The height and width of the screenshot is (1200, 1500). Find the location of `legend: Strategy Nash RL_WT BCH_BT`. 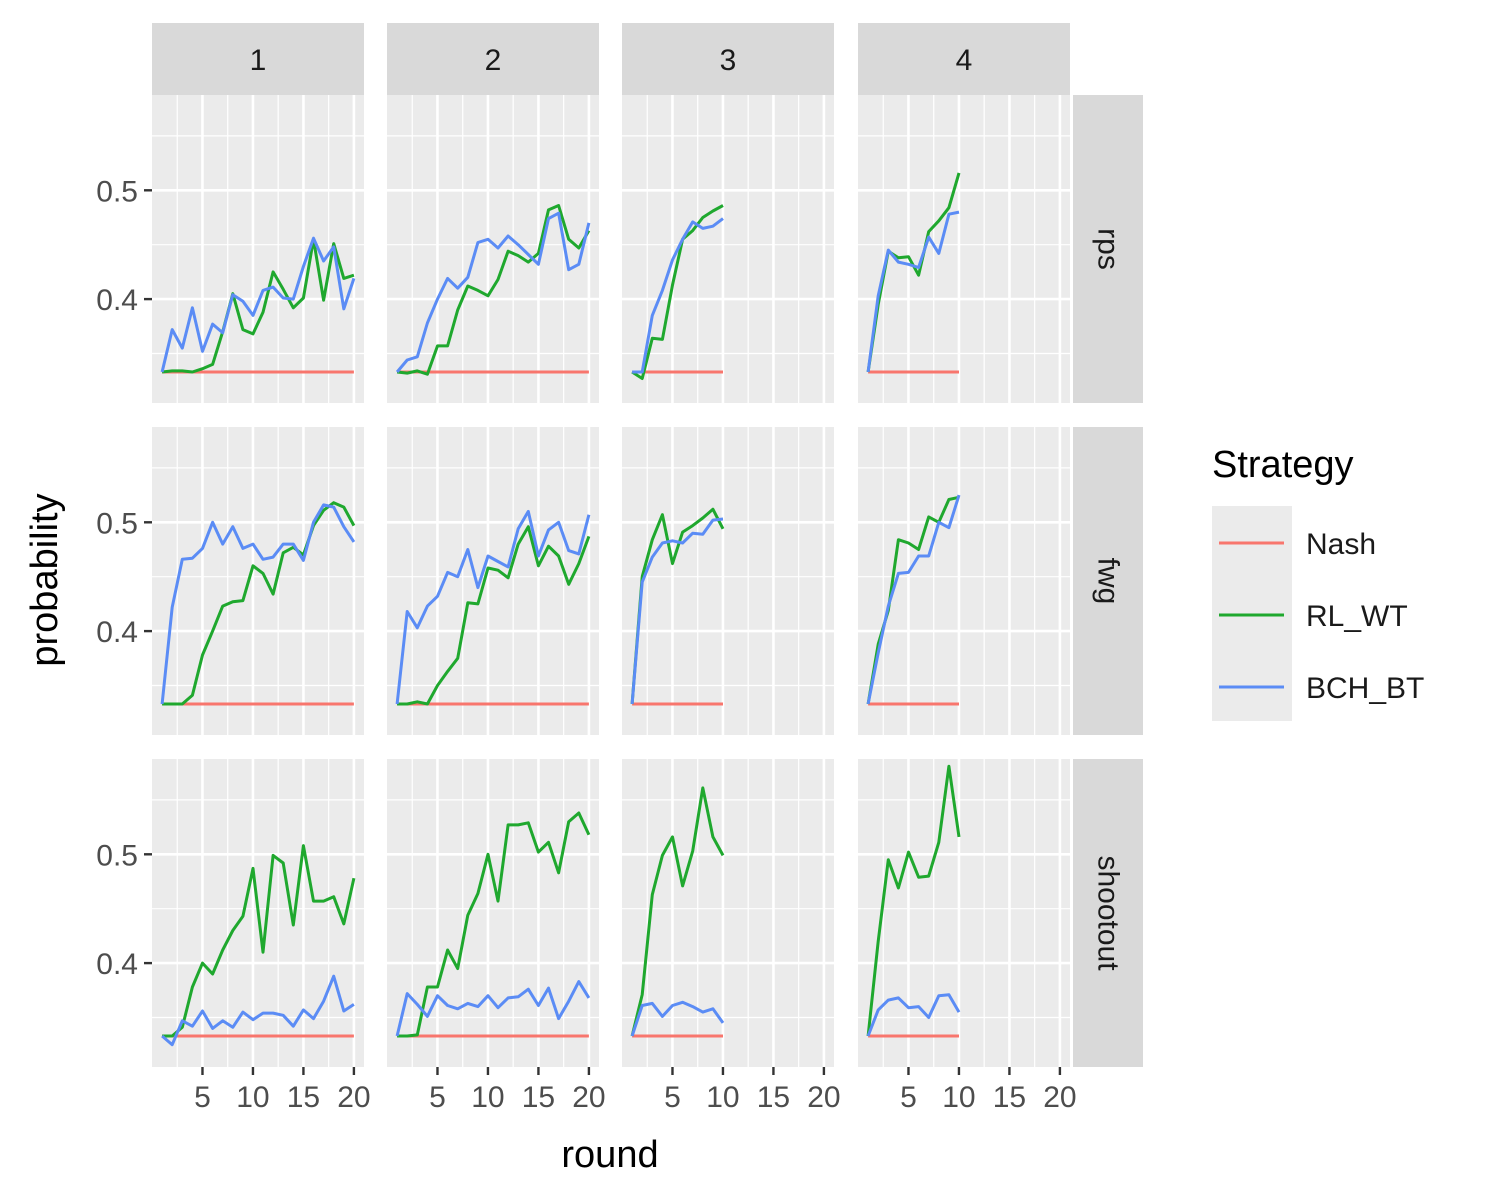

legend: Strategy Nash RL_WT BCH_BT is located at coordinates (1318, 582).